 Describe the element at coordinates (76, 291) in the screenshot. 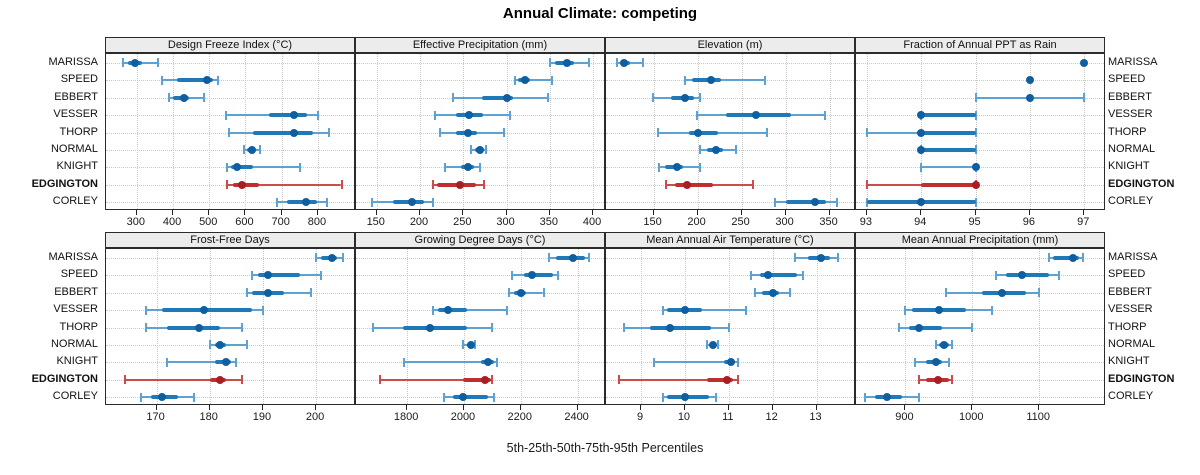

I see `station-label-left: EBBERT` at that location.